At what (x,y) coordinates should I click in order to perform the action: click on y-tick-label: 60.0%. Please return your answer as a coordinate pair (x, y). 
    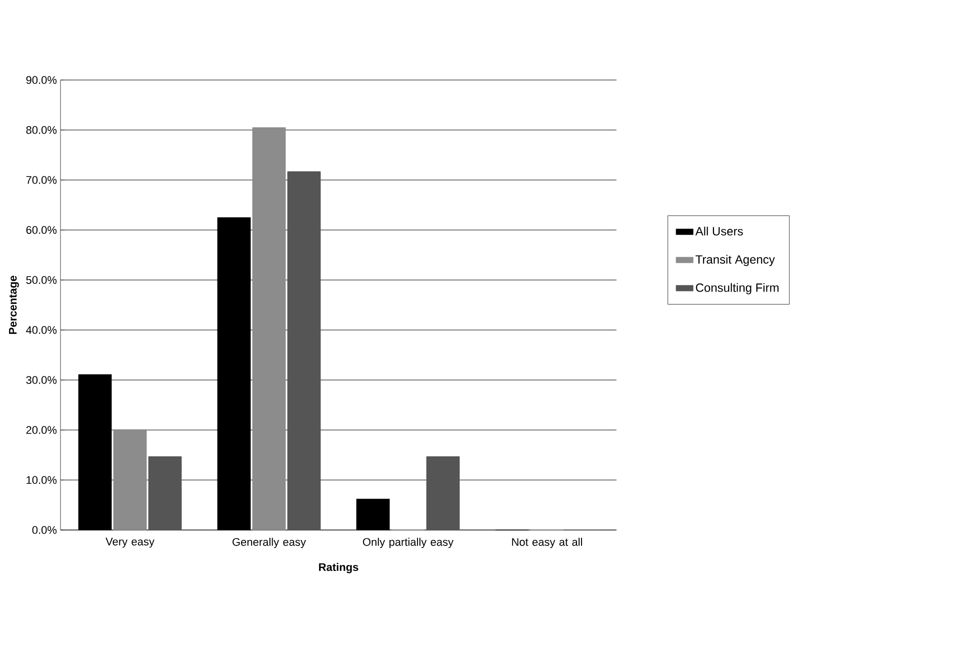
    Looking at the image, I should click on (41, 230).